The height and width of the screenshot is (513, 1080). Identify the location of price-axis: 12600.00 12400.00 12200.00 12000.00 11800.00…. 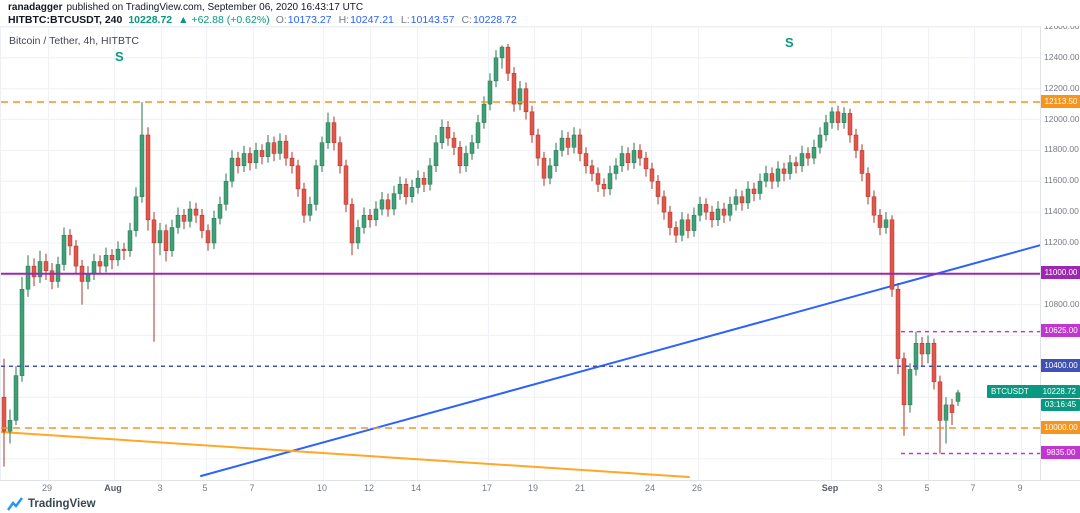
(1060, 257).